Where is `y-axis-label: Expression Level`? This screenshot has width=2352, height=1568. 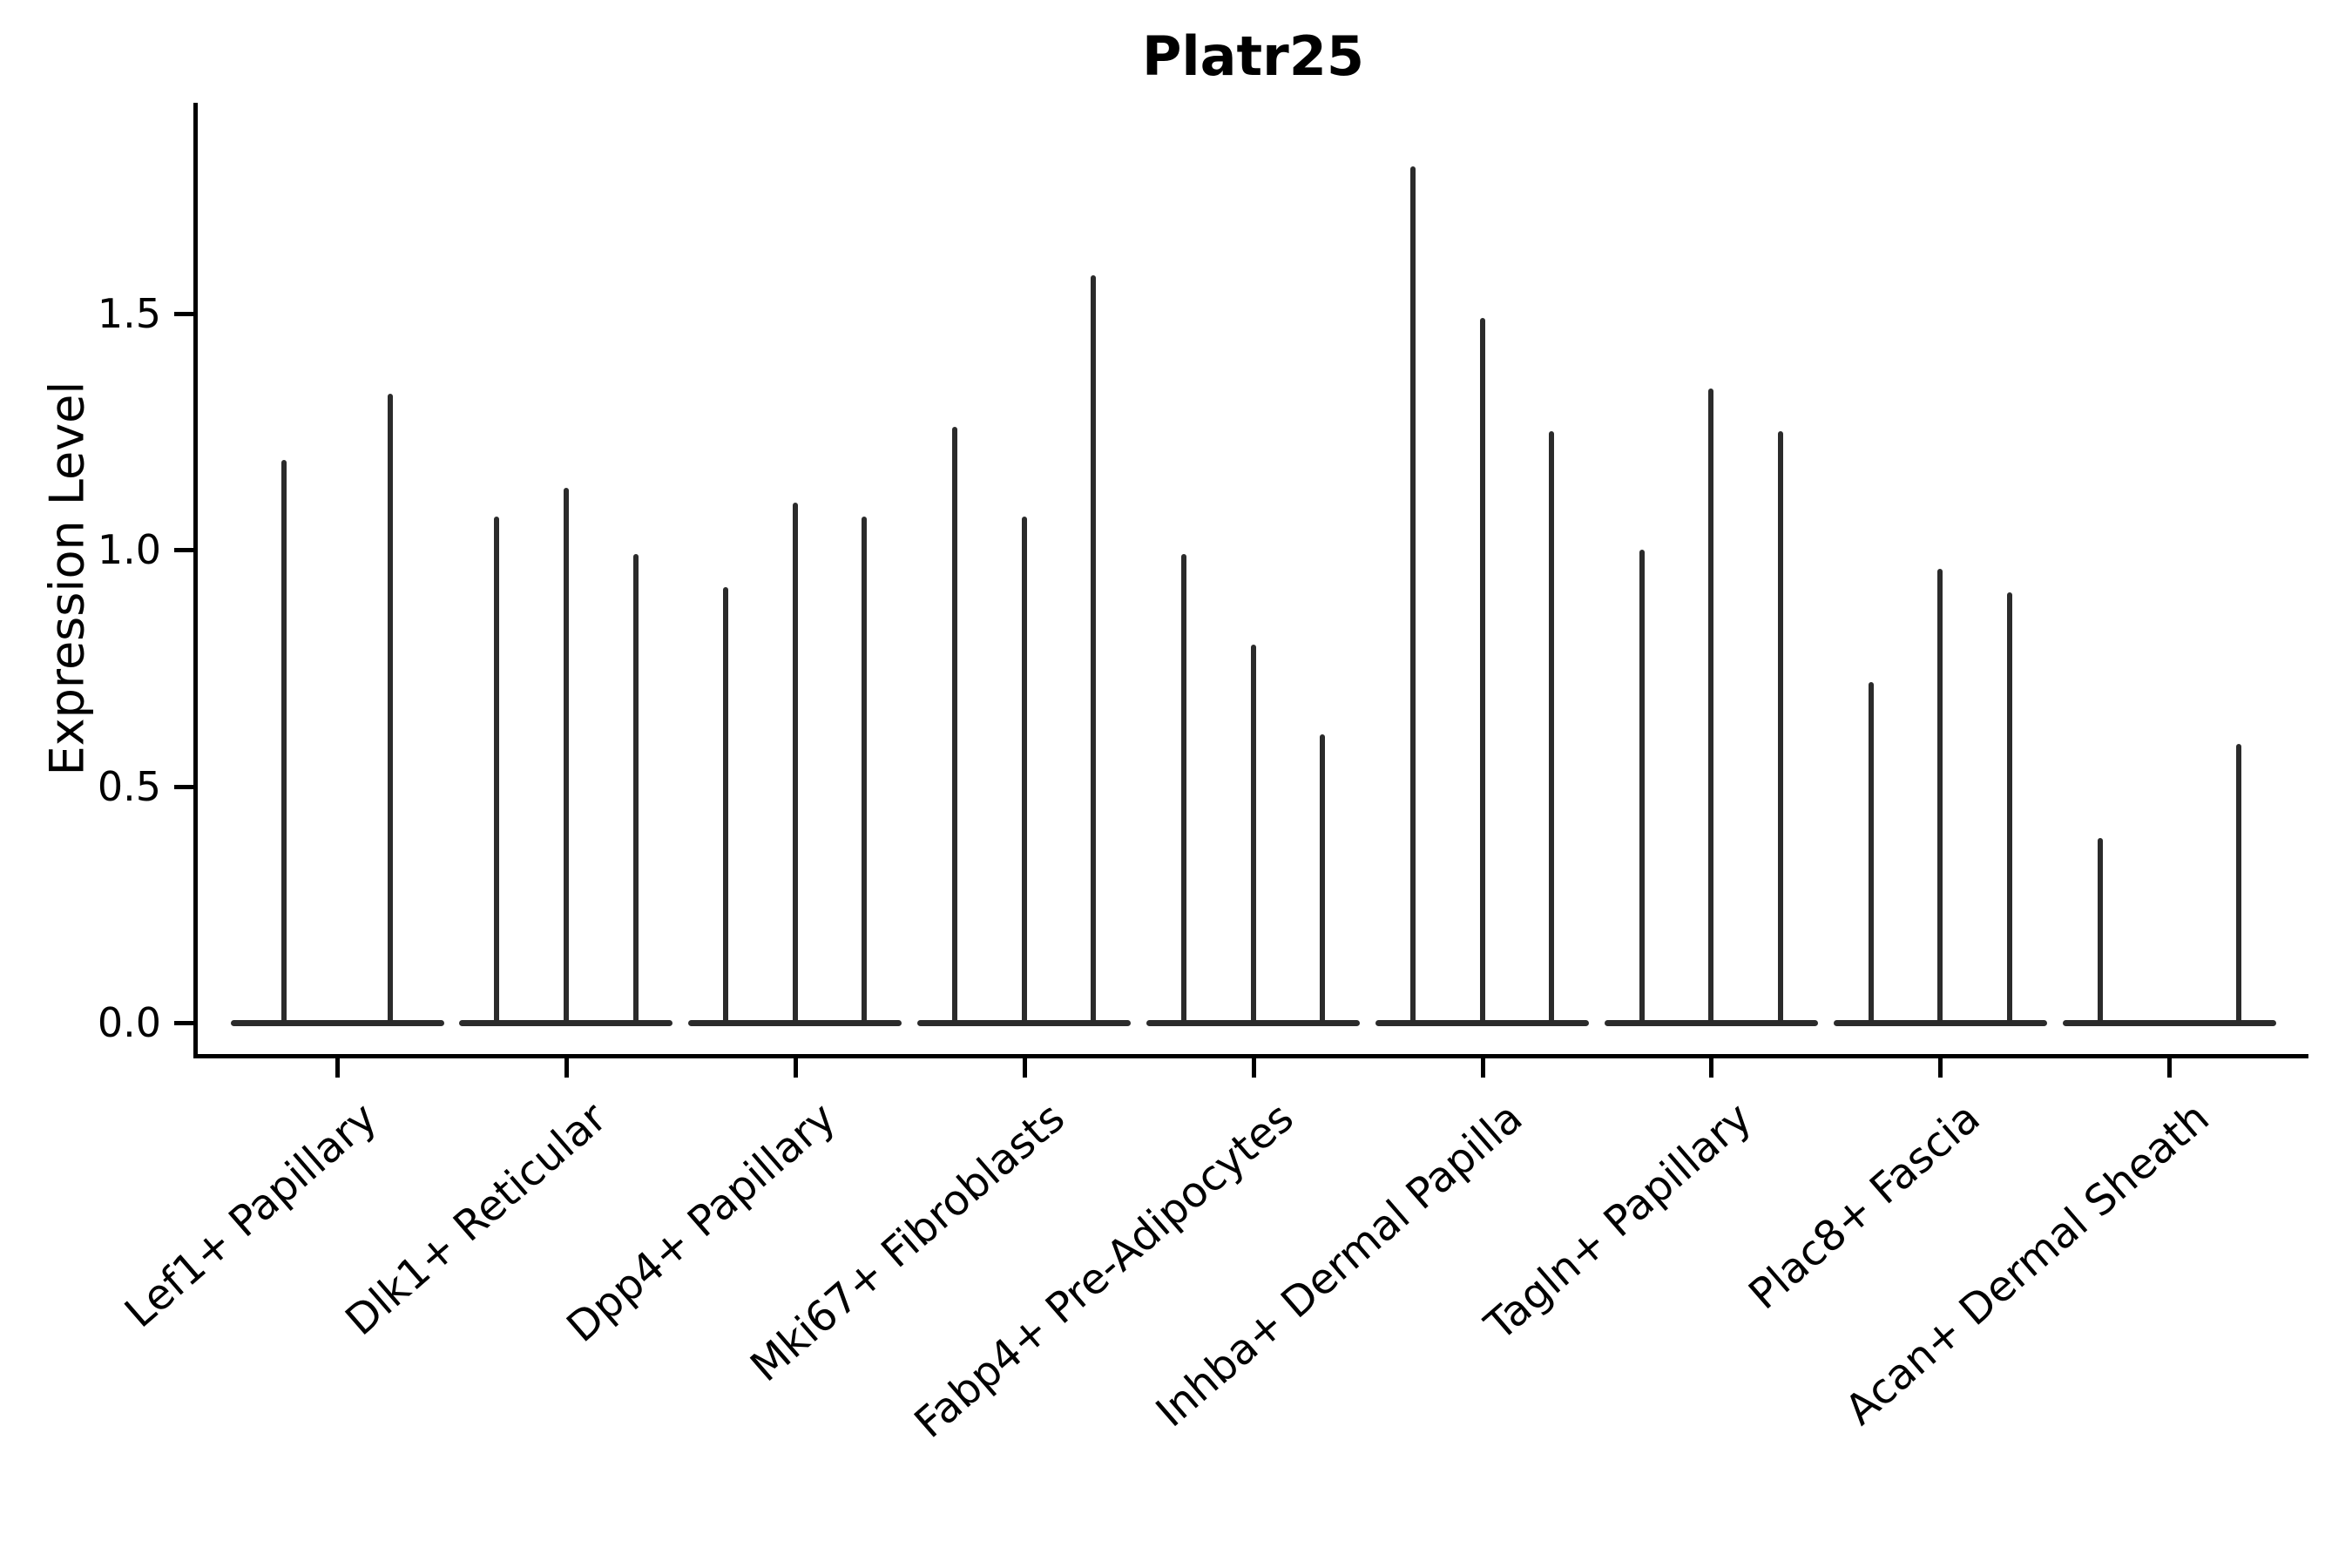 y-axis-label: Expression Level is located at coordinates (67, 578).